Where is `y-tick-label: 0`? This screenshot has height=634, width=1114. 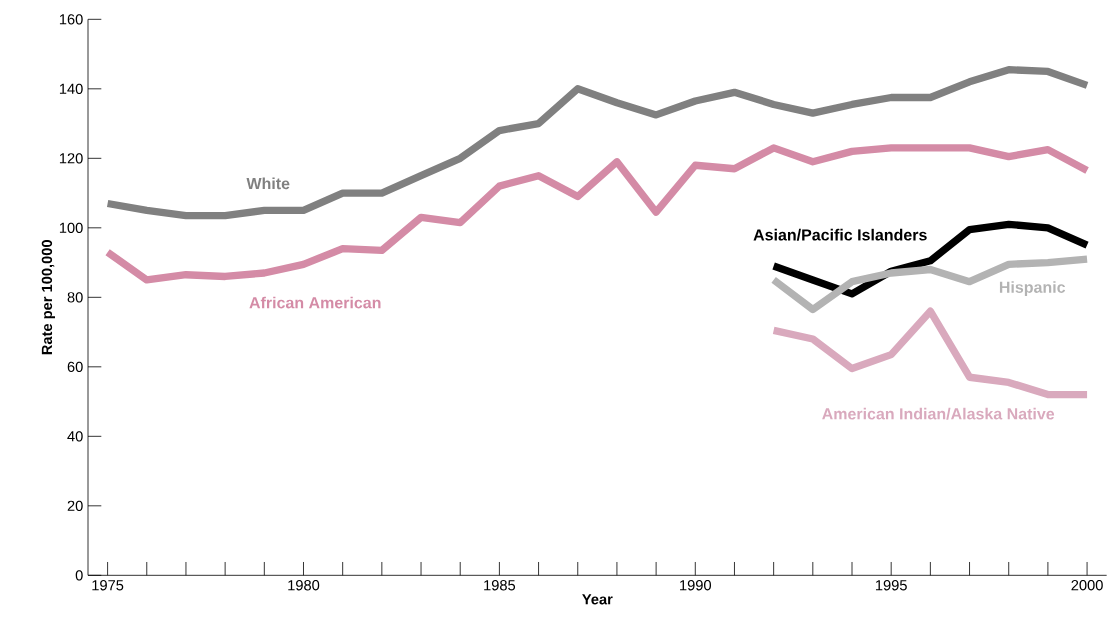
y-tick-label: 0 is located at coordinates (79, 575).